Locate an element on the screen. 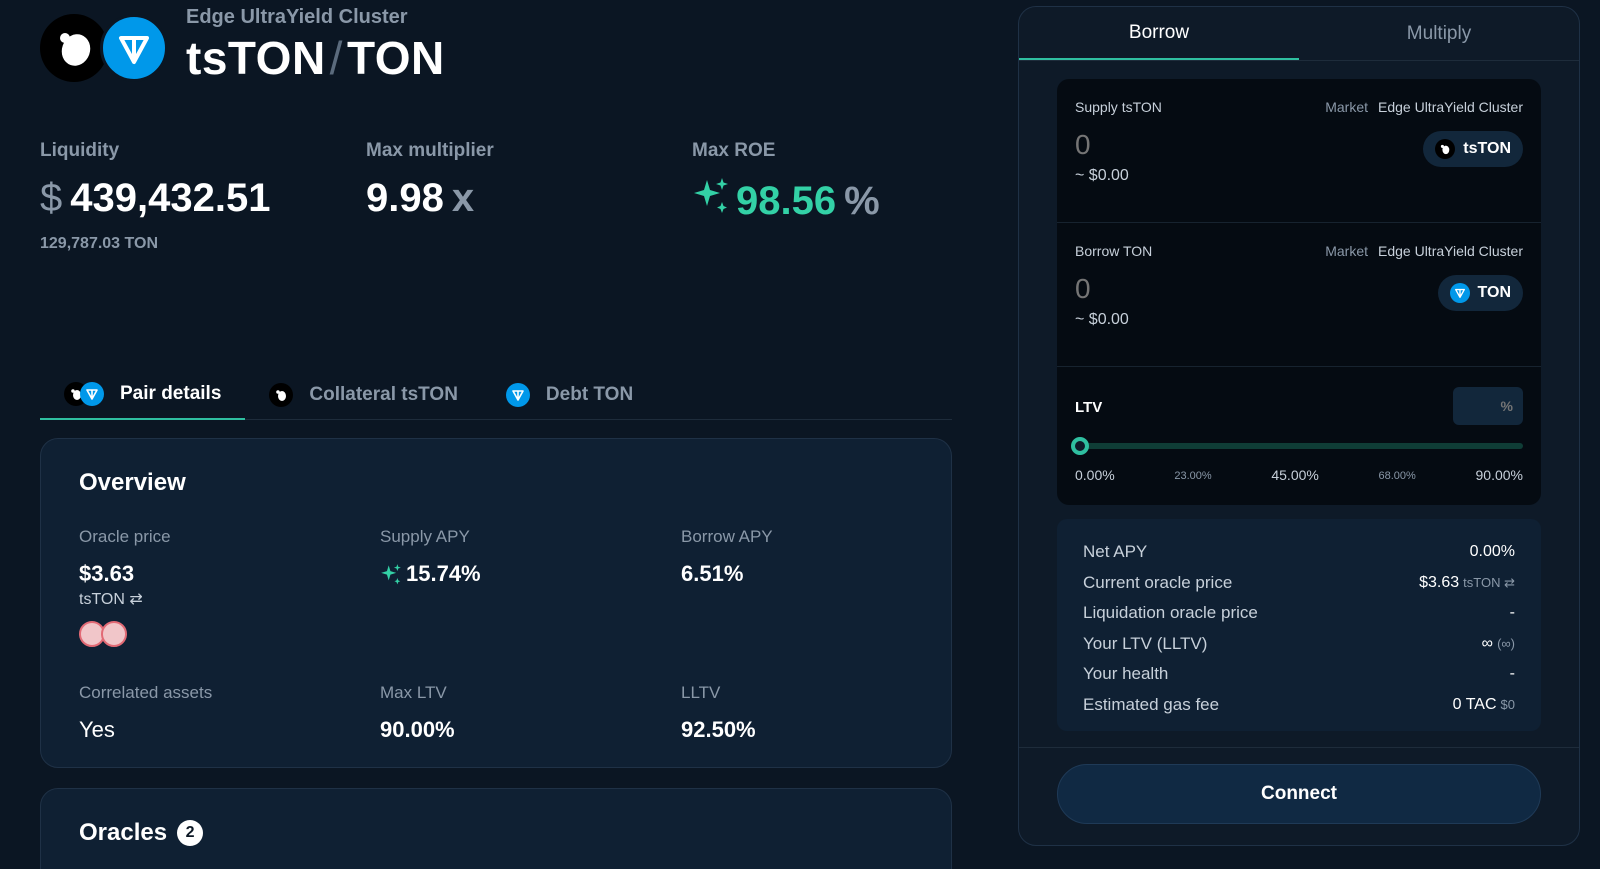 The width and height of the screenshot is (1600, 869). tab-label: Debt TON is located at coordinates (589, 394).